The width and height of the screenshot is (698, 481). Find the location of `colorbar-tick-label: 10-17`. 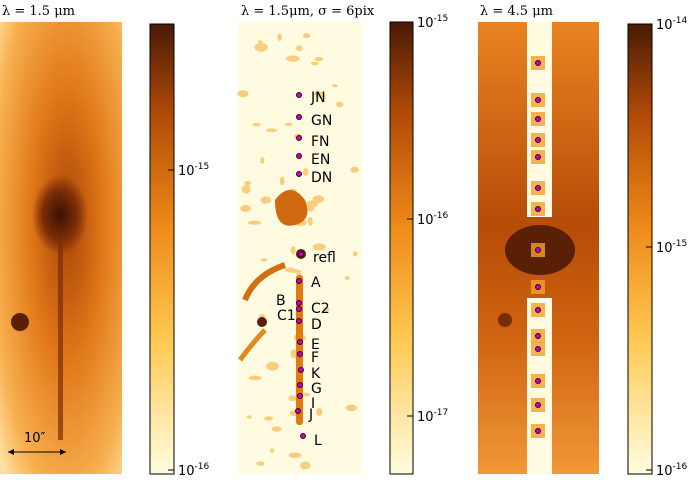

colorbar-tick-label: 10-17 is located at coordinates (432, 416).